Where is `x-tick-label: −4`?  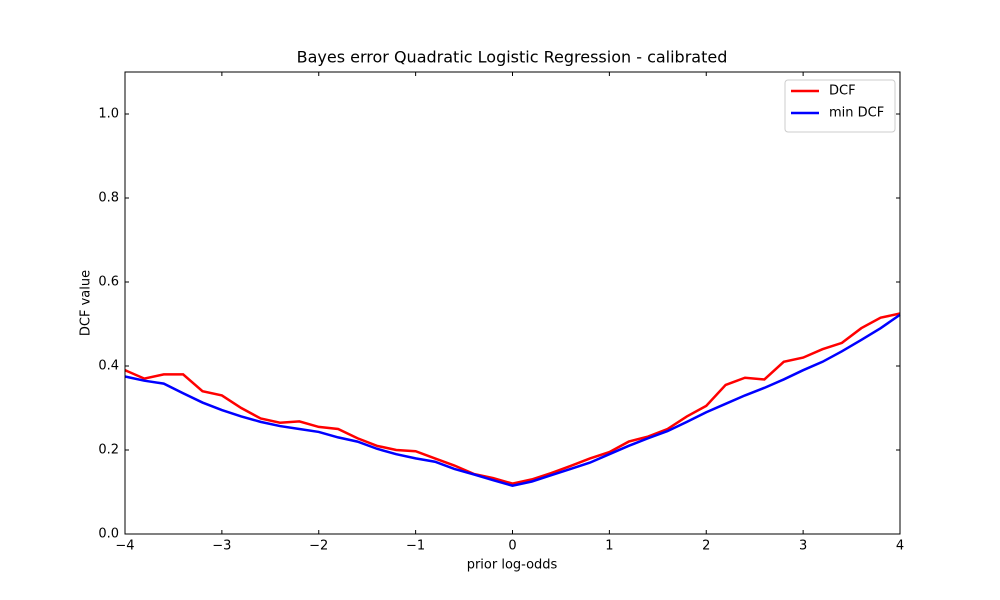 x-tick-label: −4 is located at coordinates (124, 546).